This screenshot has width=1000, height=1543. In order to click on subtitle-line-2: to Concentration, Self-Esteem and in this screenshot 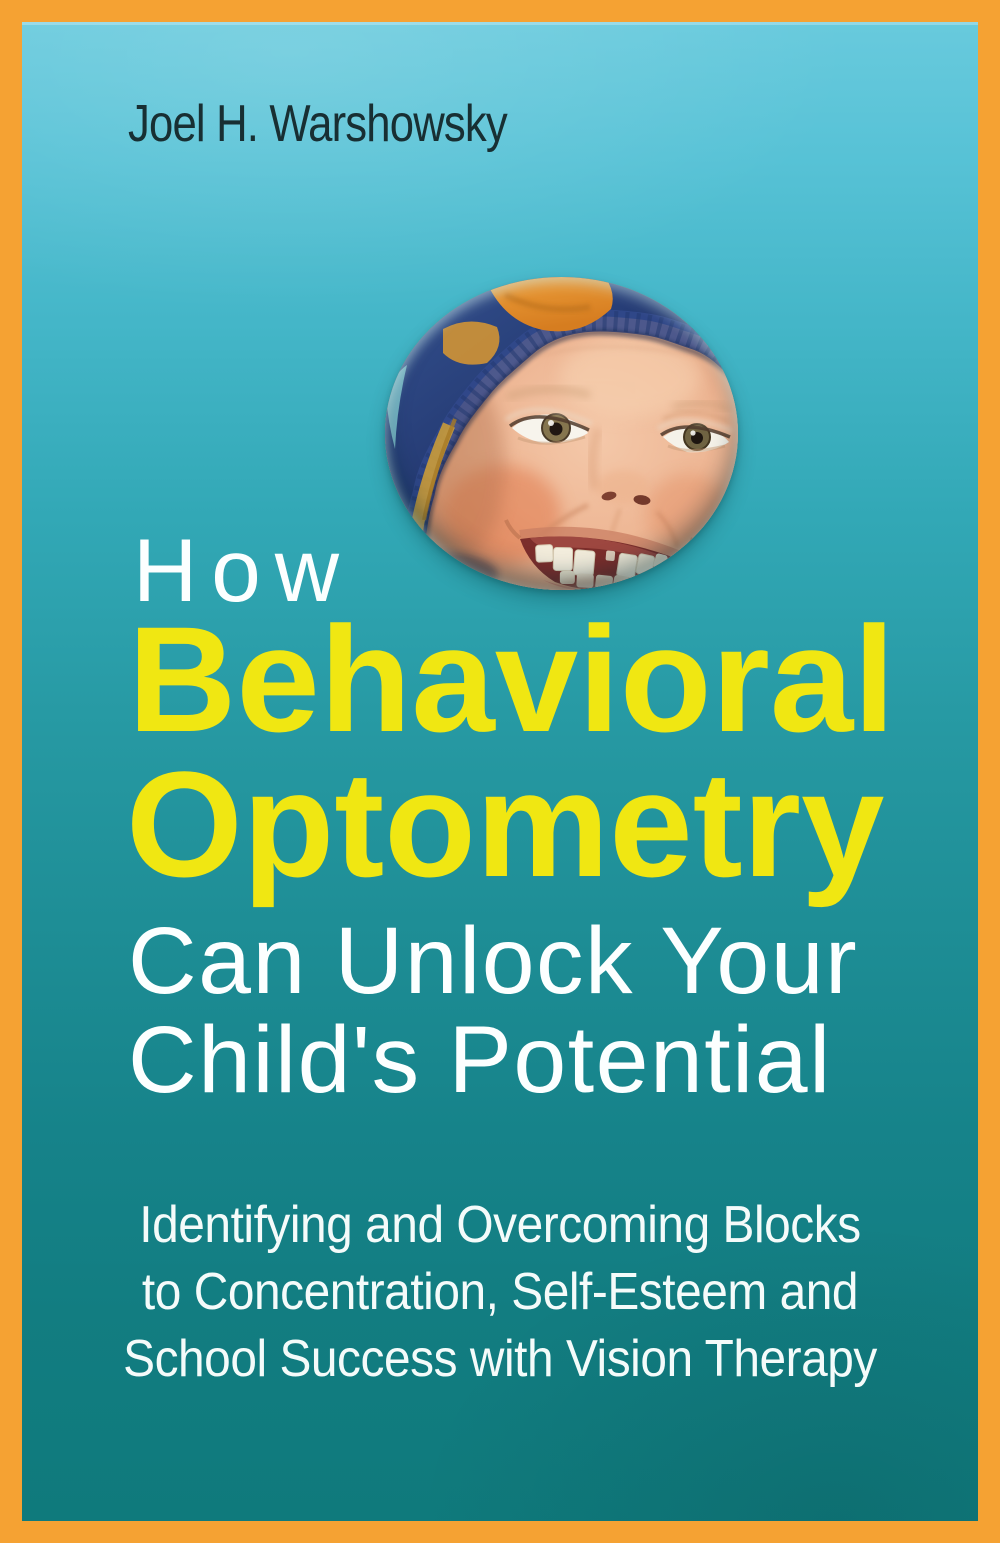, I will do `click(500, 1292)`.